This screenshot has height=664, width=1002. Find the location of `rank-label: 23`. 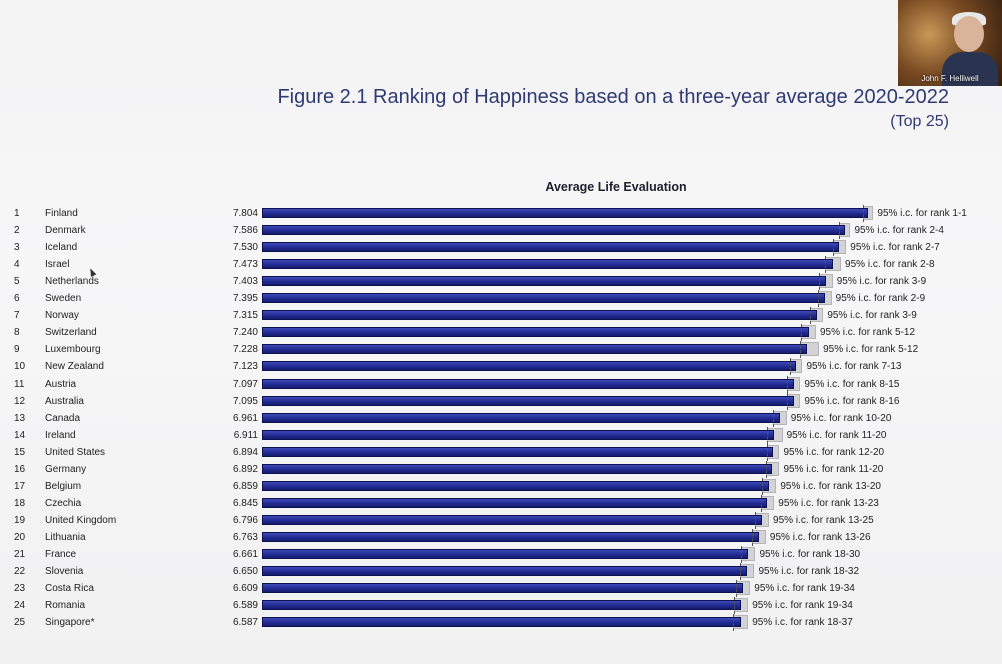

rank-label: 23 is located at coordinates (20, 589).